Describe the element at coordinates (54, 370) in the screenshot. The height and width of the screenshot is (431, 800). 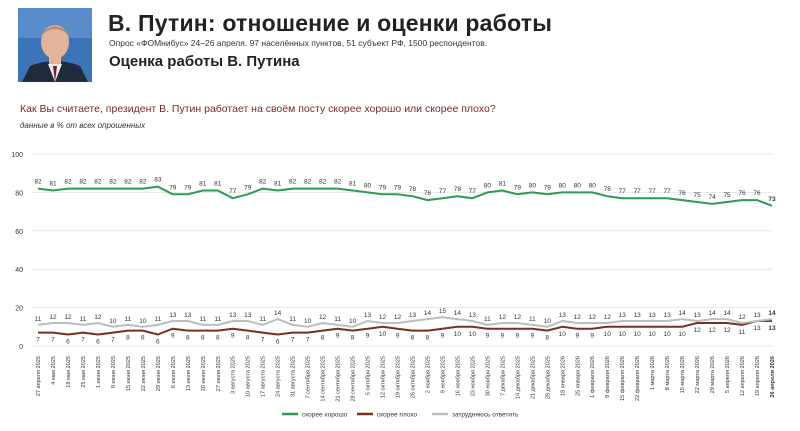
I see `x-tick-label: 4 мая 2025` at that location.